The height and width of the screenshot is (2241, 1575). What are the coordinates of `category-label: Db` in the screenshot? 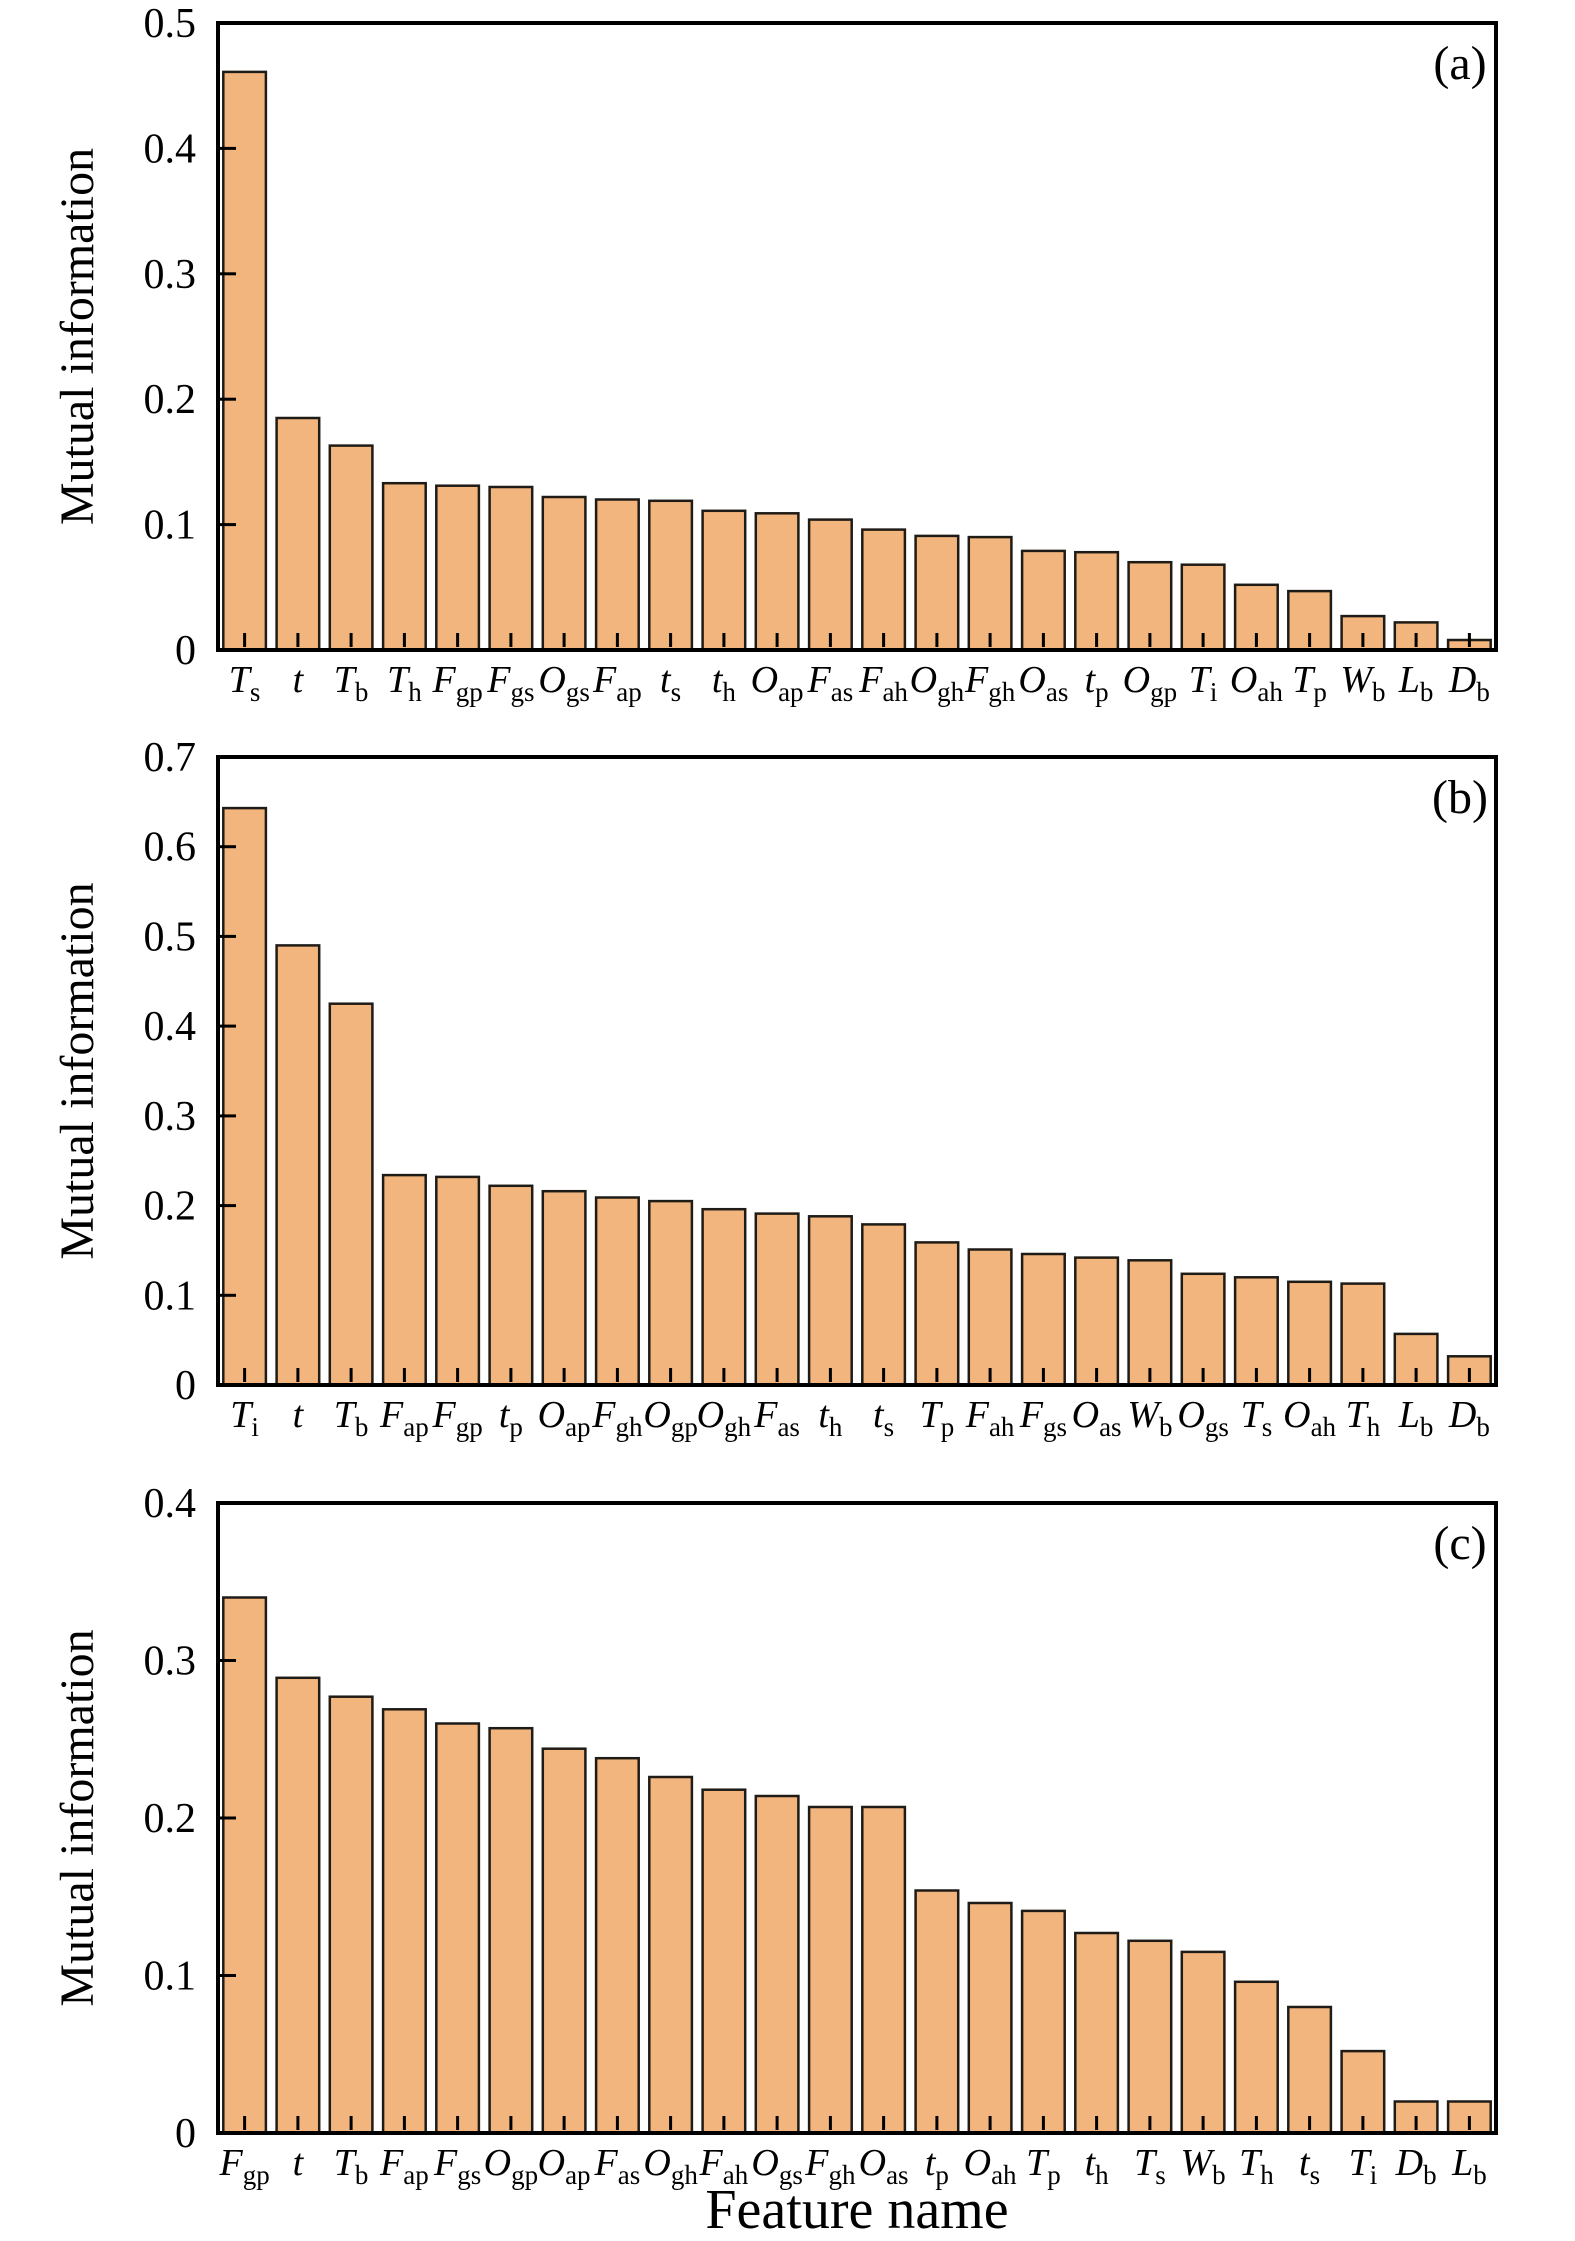 It's located at (1469, 1418).